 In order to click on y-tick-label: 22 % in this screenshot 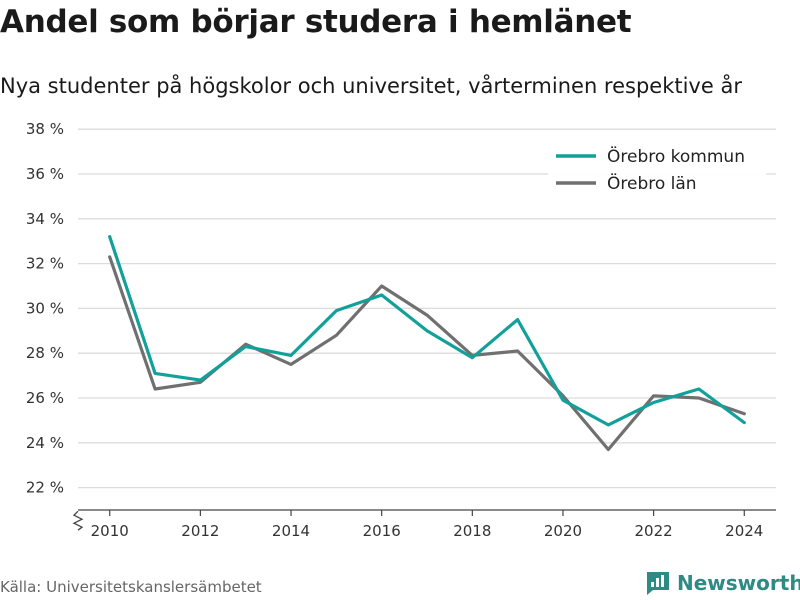, I will do `click(45, 488)`.